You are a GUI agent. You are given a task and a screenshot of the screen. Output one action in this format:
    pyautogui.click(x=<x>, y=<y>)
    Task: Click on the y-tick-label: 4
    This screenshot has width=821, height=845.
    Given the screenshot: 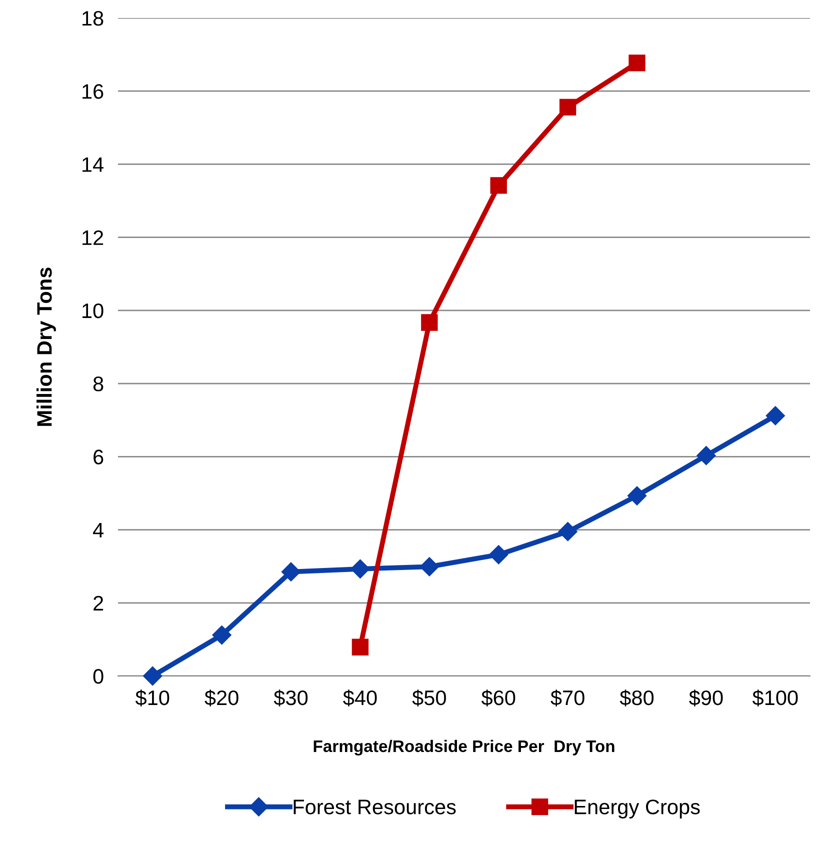 What is the action you would take?
    pyautogui.click(x=98, y=530)
    